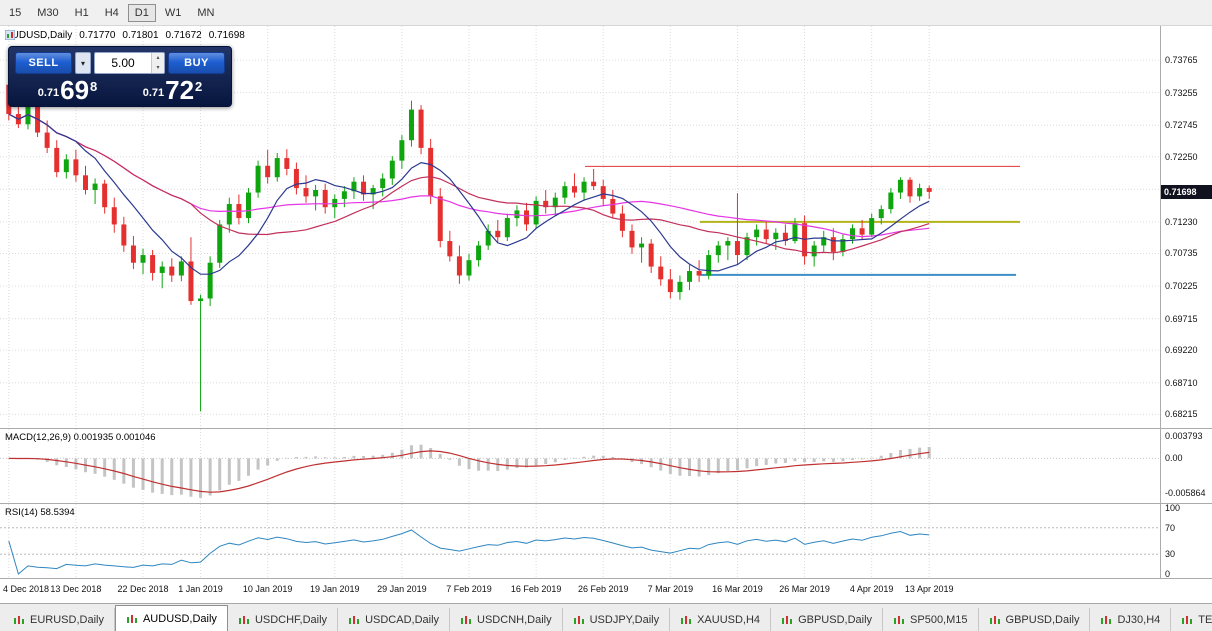 This screenshot has width=1212, height=631. Describe the element at coordinates (624, 619) in the screenshot. I see `chart-tab-label: USDJPY,Daily` at that location.